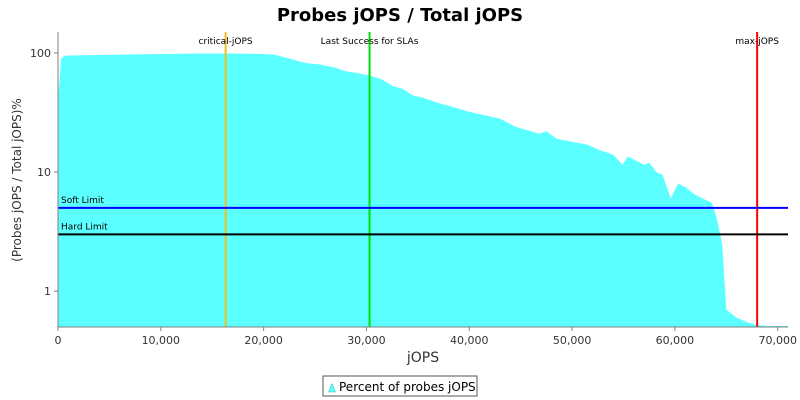 The height and width of the screenshot is (400, 800). What do you see at coordinates (17, 180) in the screenshot?
I see `y-axis-label: (Probes jOPS / Total jOPS)%` at bounding box center [17, 180].